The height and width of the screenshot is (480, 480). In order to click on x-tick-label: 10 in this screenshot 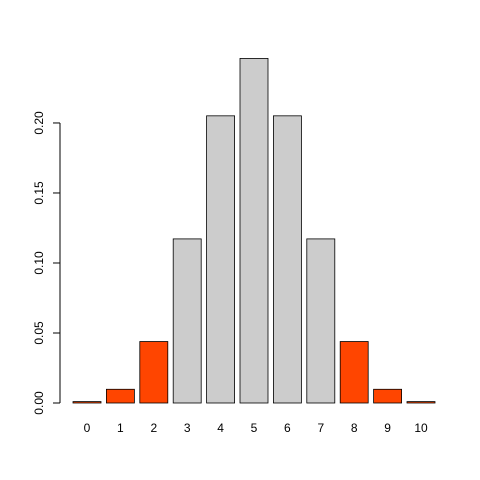, I will do `click(421, 428)`.